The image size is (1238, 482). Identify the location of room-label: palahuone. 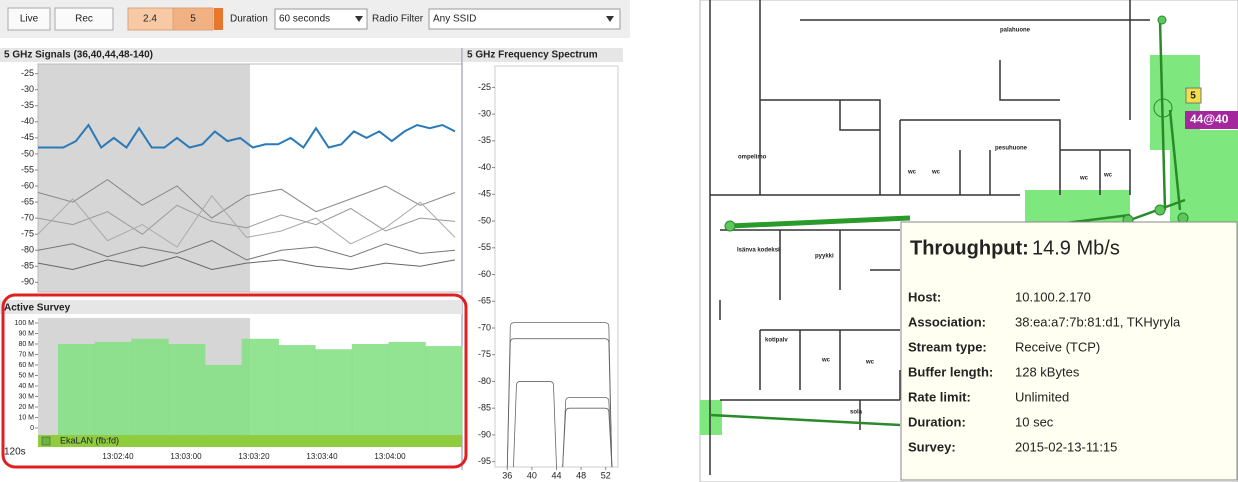
(1015, 31).